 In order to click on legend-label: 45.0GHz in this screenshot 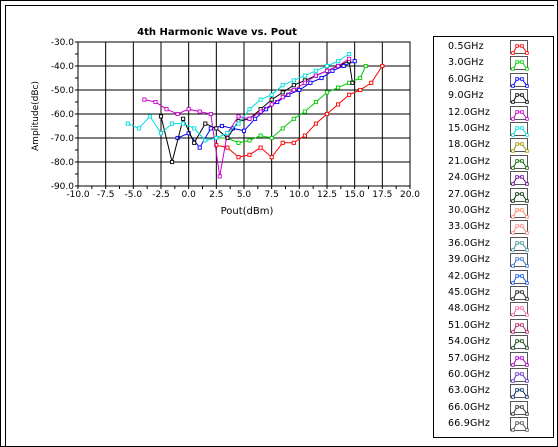, I will do `click(469, 292)`.